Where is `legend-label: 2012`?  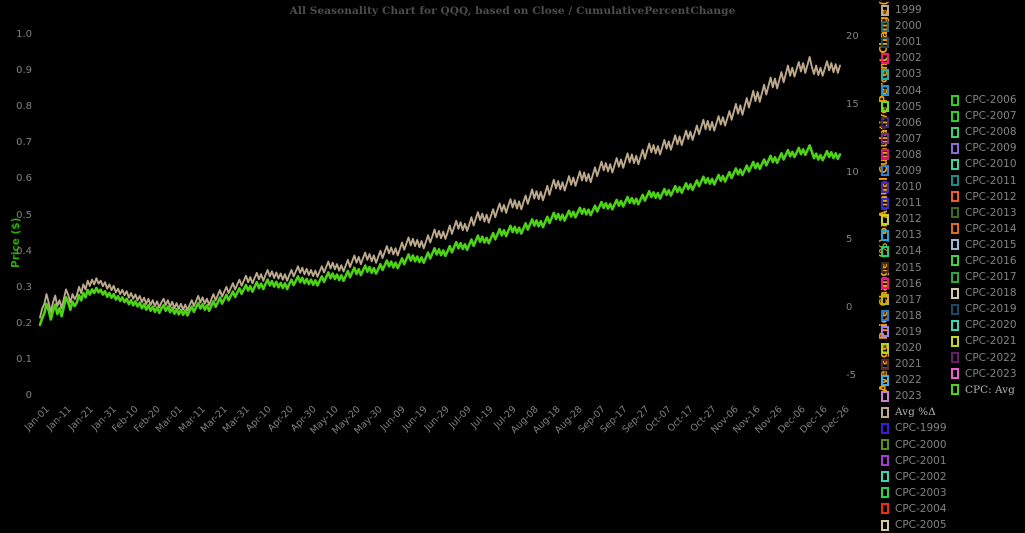
legend-label: 2012 is located at coordinates (908, 219).